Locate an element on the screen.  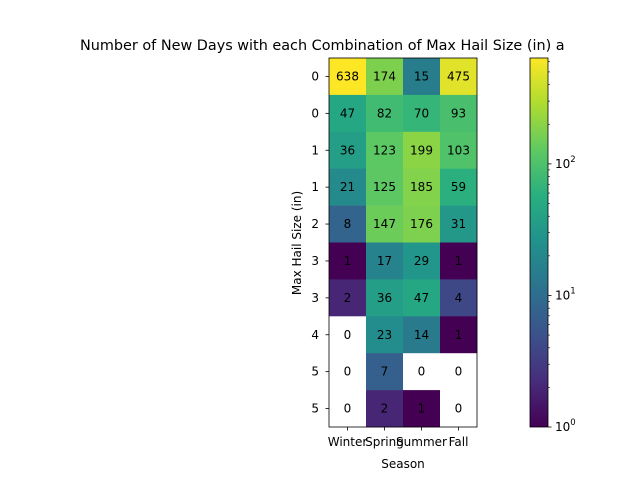
cell-value-label: 147 is located at coordinates (384, 224).